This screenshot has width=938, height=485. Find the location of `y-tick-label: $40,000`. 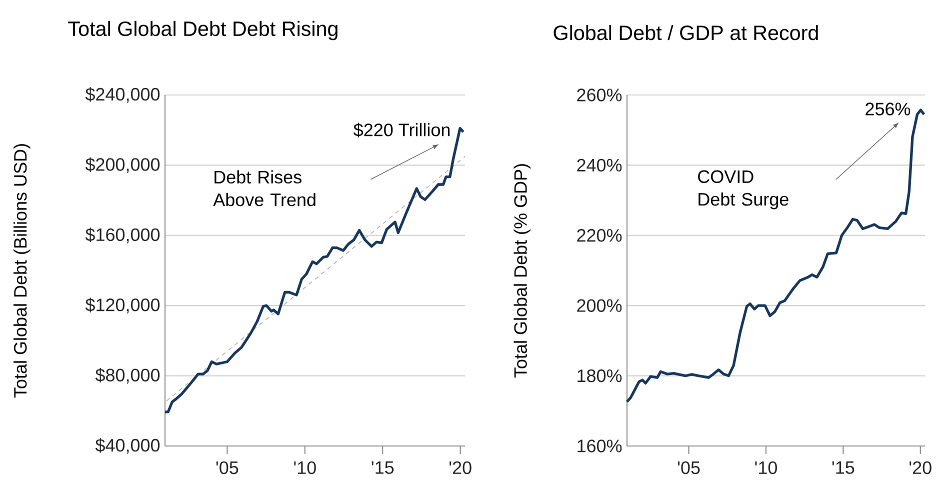

y-tick-label: $40,000 is located at coordinates (127, 446).